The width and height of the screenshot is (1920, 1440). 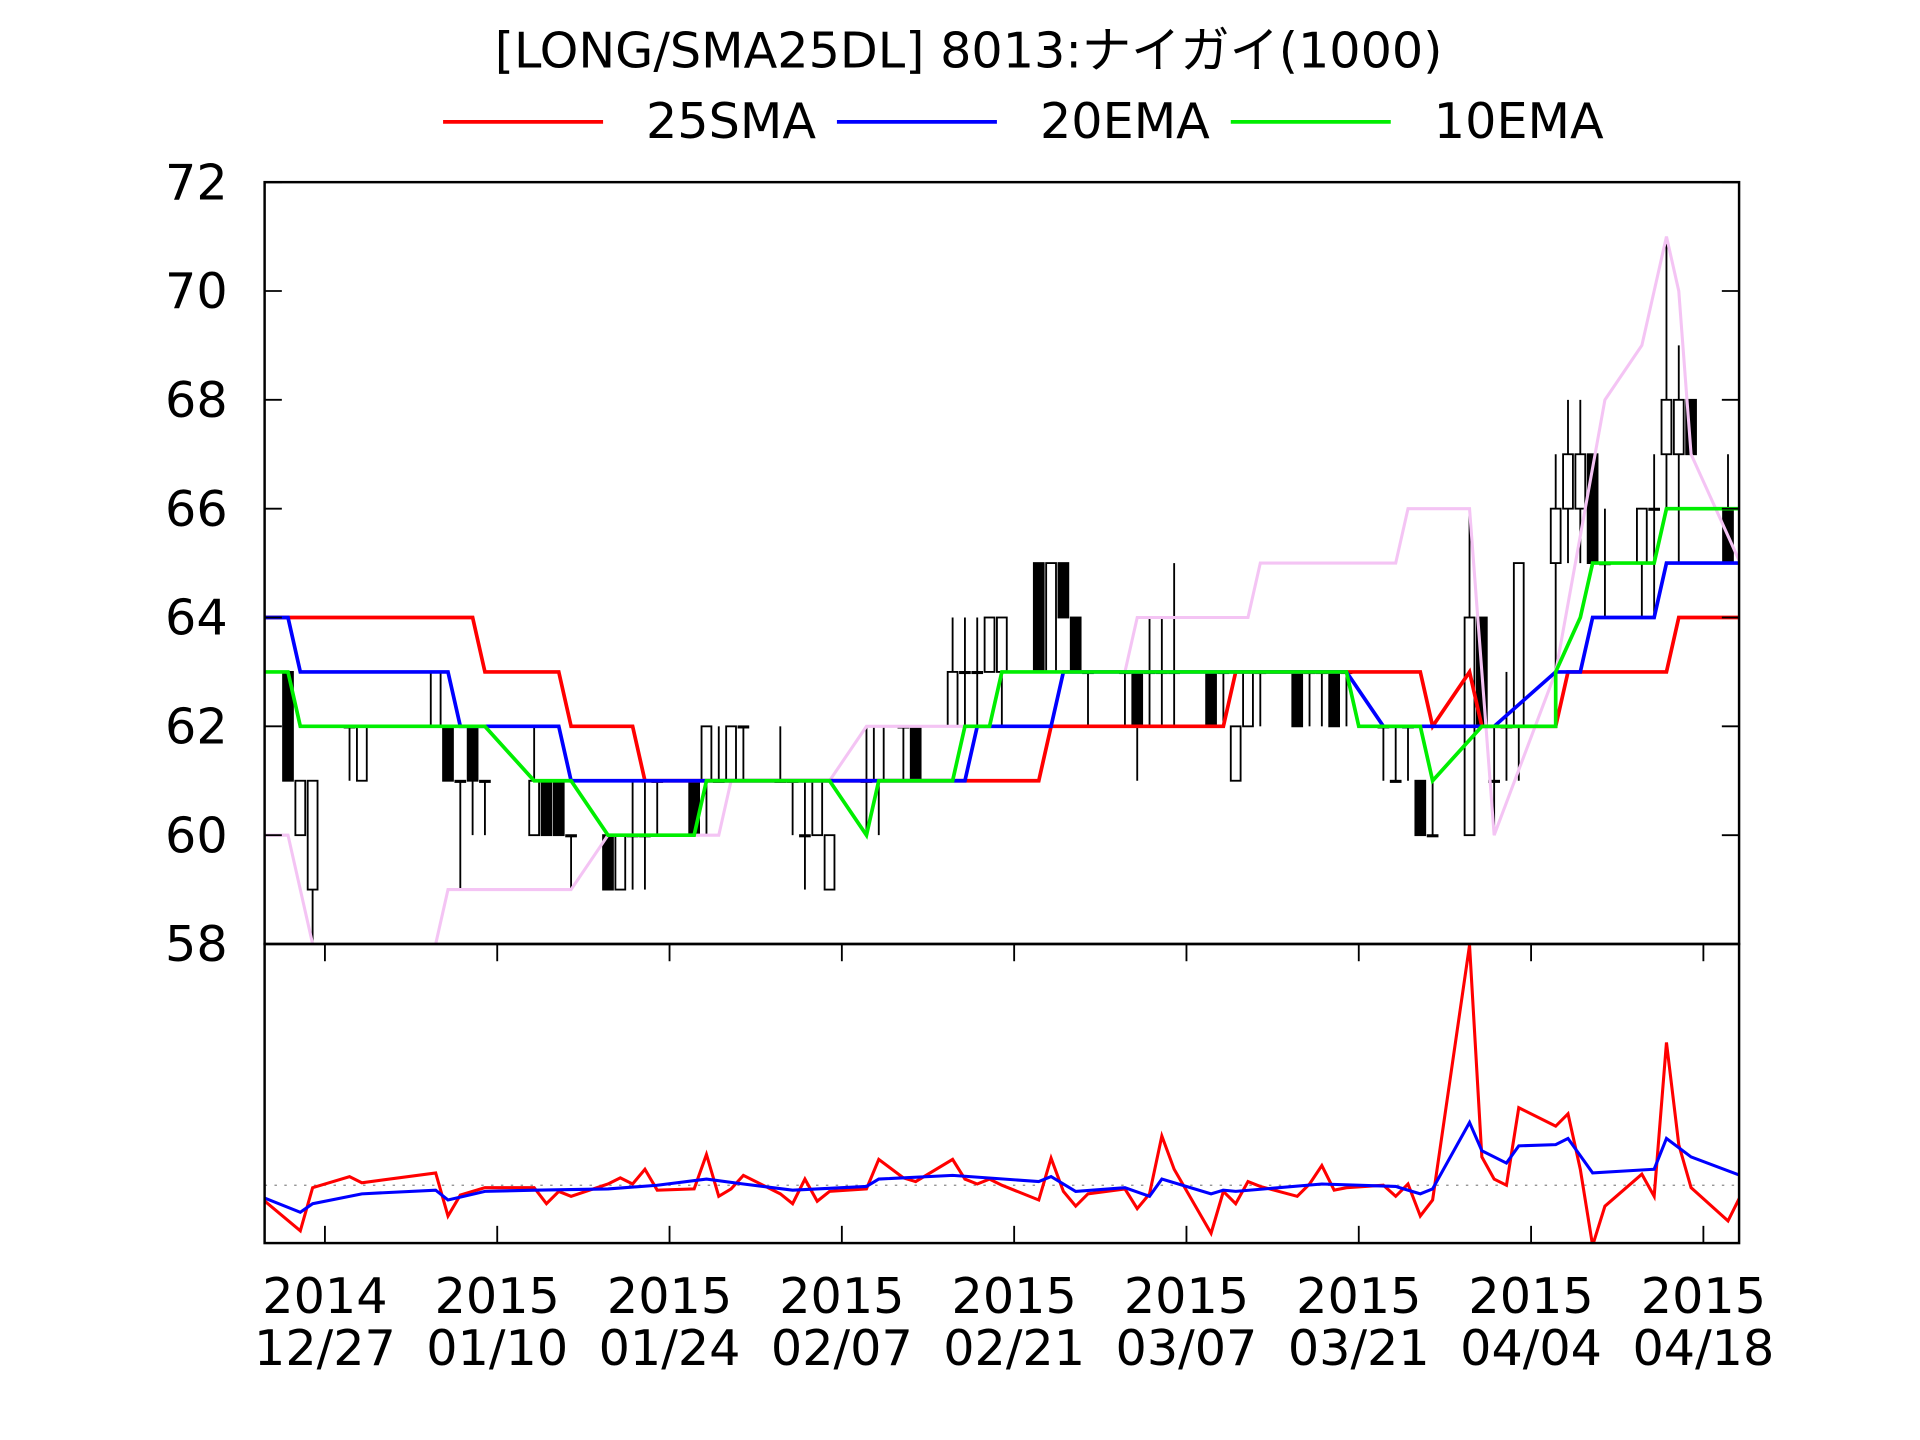 What do you see at coordinates (1125, 121) in the screenshot?
I see `legend-label-20ema: 20EMA` at bounding box center [1125, 121].